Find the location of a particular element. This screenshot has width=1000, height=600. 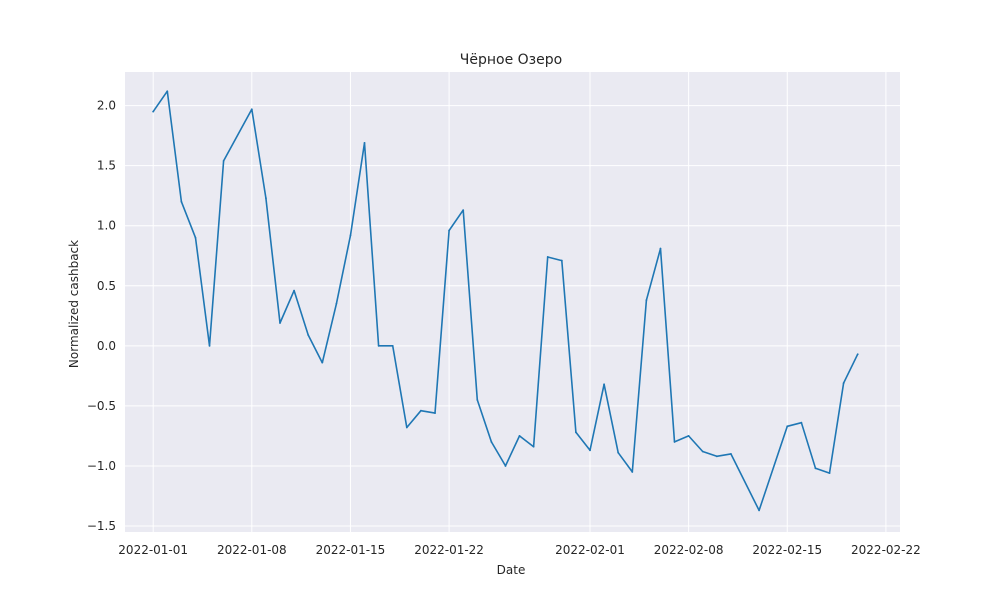

y-axis-title: Normalized cashback is located at coordinates (74, 304).